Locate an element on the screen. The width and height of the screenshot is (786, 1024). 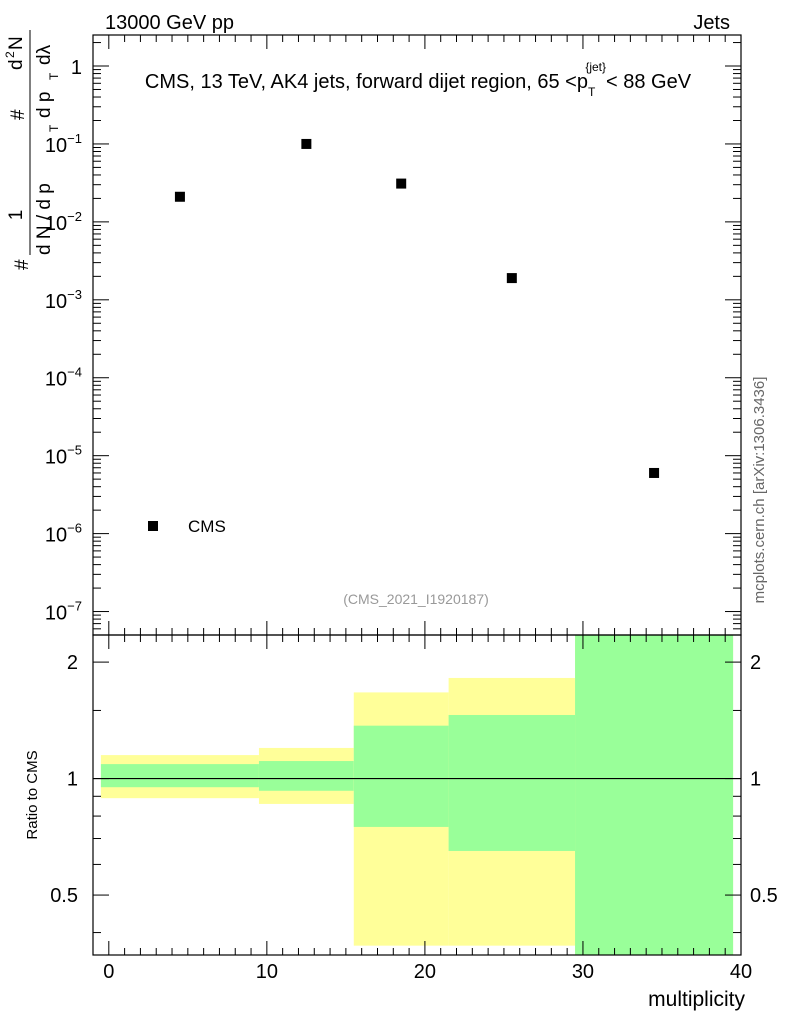
category-label: Jets is located at coordinates (711, 23).